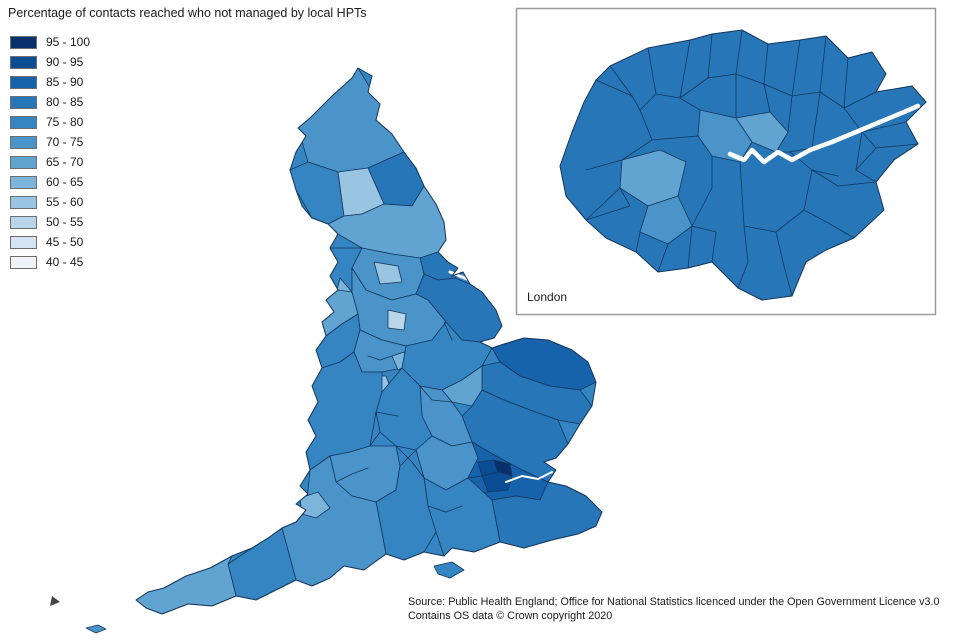 The height and width of the screenshot is (640, 960). I want to click on legend-item: 60 - 65, so click(50, 182).